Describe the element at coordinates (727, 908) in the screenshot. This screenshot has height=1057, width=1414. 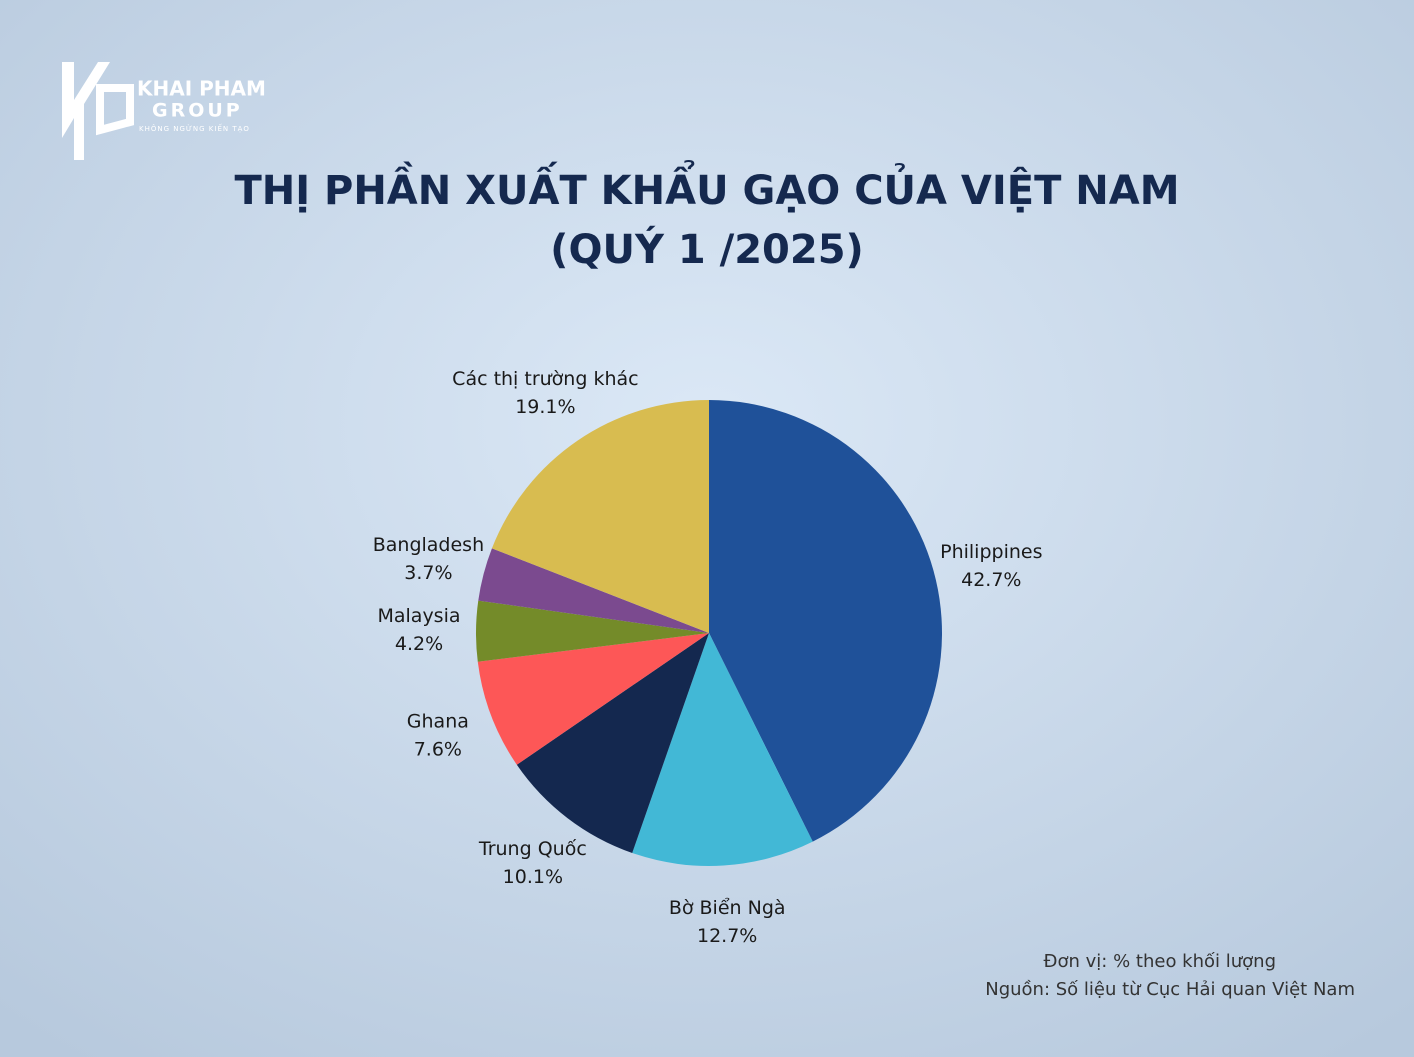
I see `slice-label: Bờ Biển Ngà` at that location.